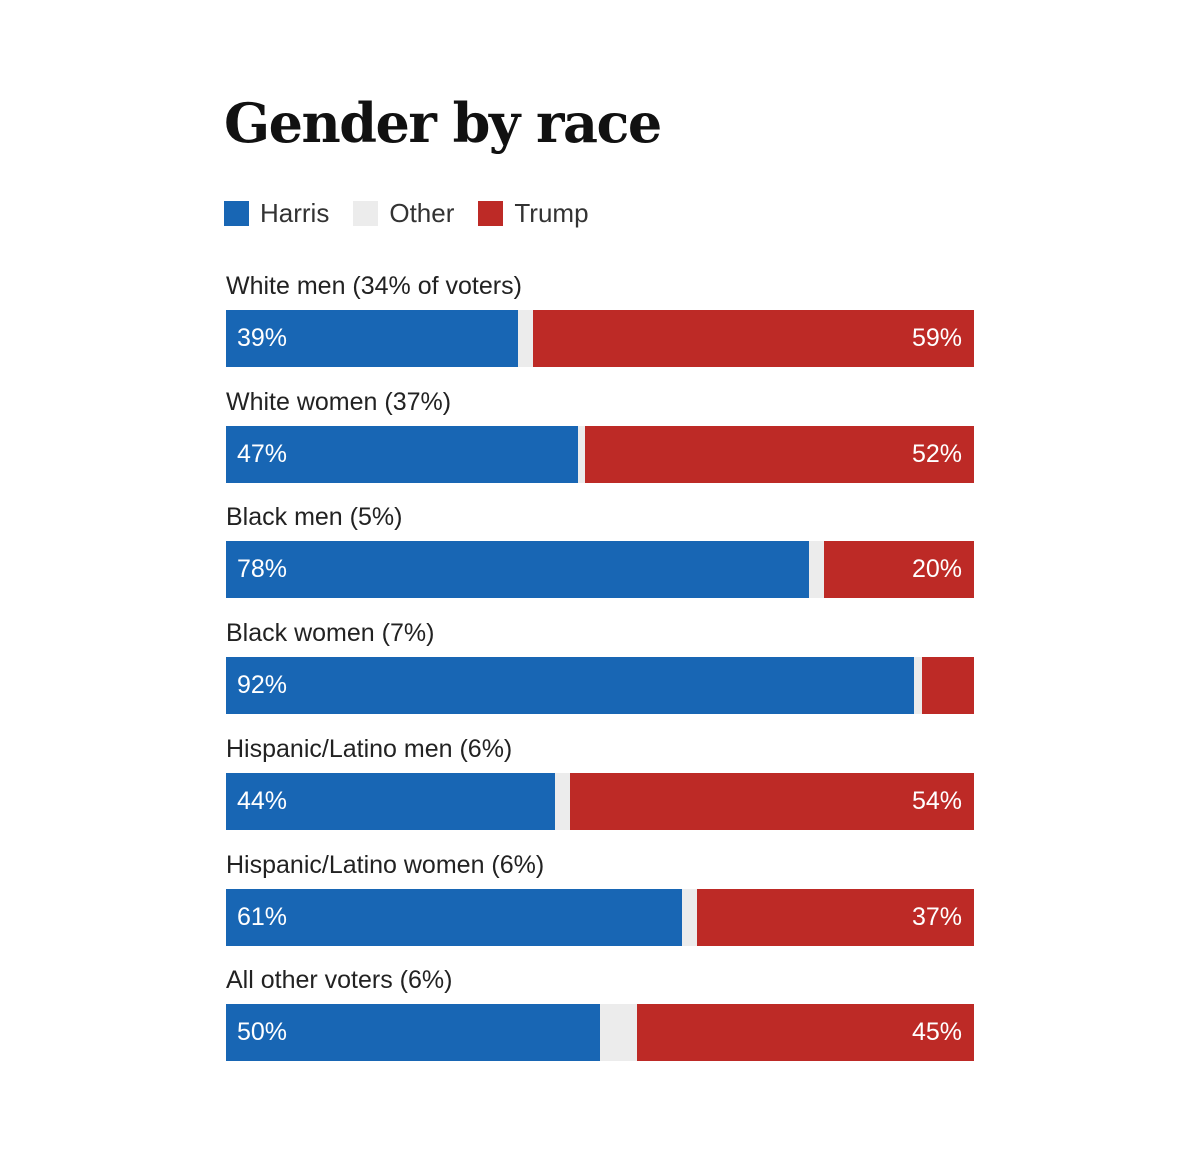 Image resolution: width=1200 pixels, height=1164 pixels. What do you see at coordinates (314, 517) in the screenshot?
I see `bar-label: Black men (5%)` at bounding box center [314, 517].